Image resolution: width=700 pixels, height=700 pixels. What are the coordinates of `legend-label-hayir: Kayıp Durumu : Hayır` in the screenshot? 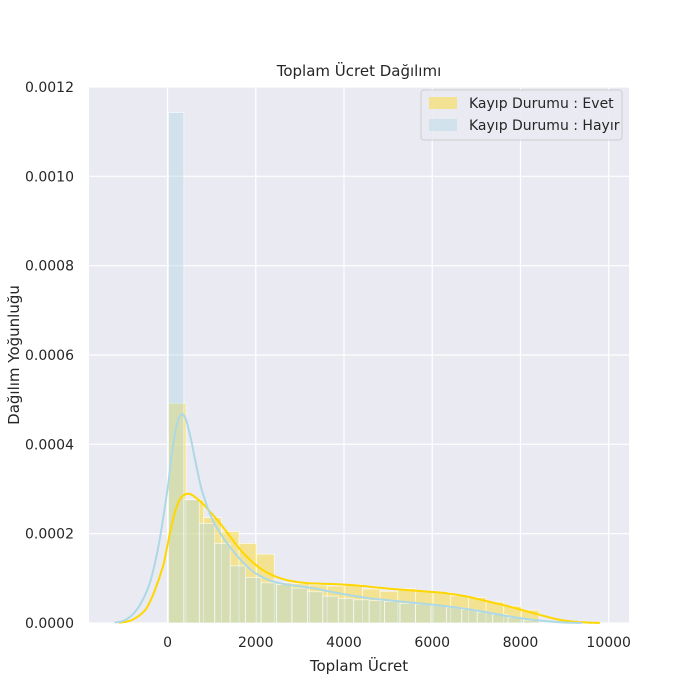 It's located at (544, 126).